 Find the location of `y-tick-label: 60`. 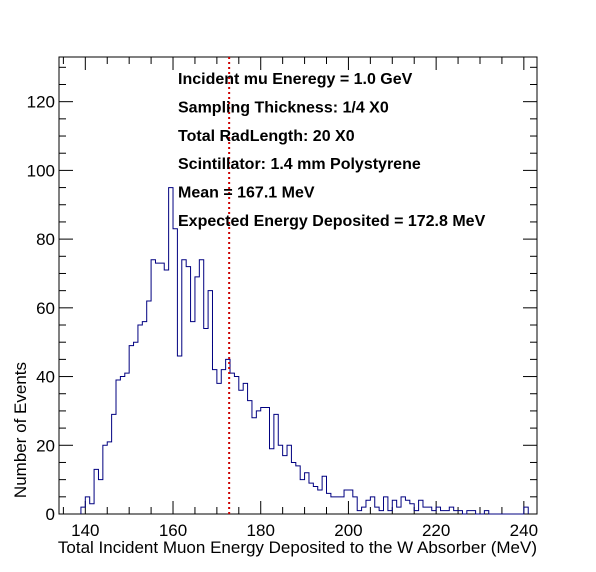

y-tick-label: 60 is located at coordinates (45, 308).